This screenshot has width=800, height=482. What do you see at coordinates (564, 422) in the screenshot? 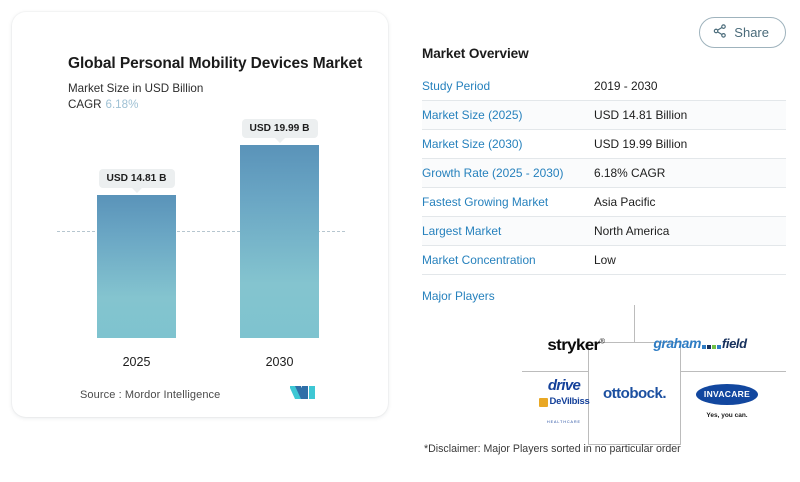
I see `devilbiss-logo-subtext: HEALTHCARE` at bounding box center [564, 422].